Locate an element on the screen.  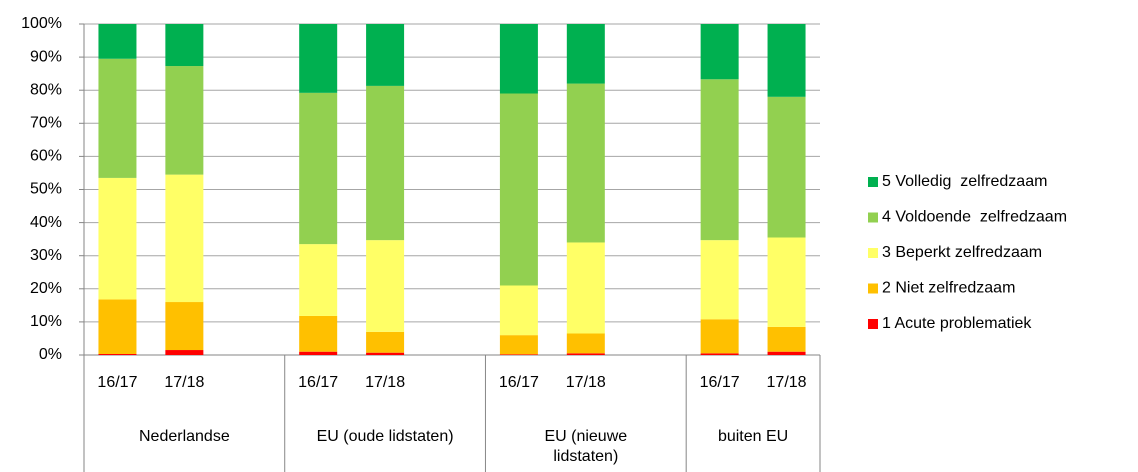
y-tick-label: 30% is located at coordinates (46, 255).